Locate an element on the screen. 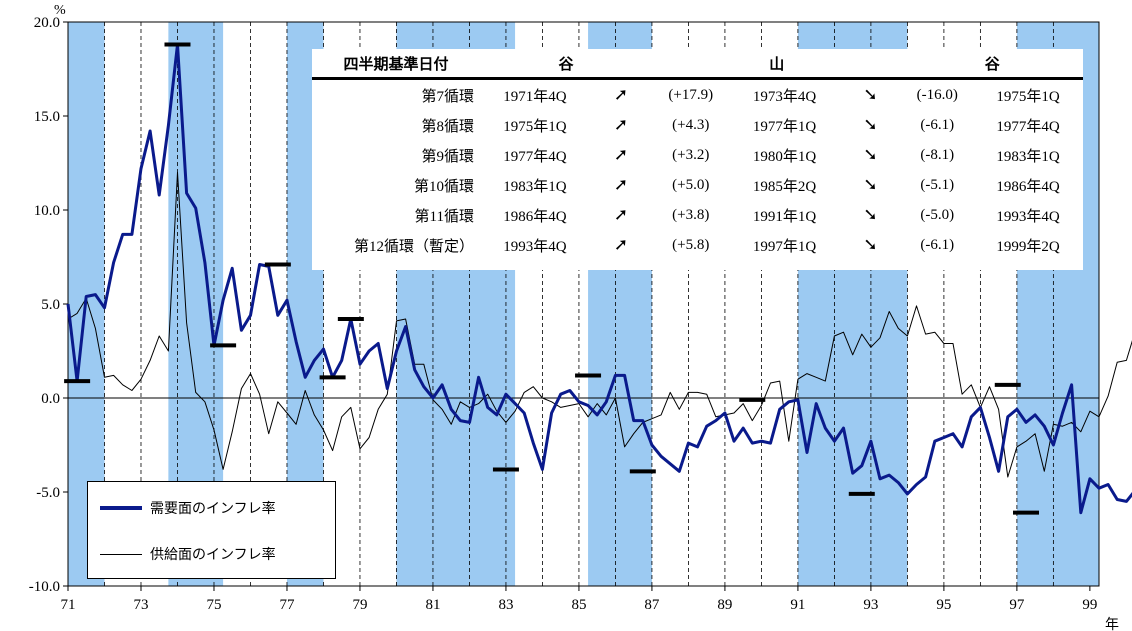  down-change: (-5.1) is located at coordinates (937, 184).